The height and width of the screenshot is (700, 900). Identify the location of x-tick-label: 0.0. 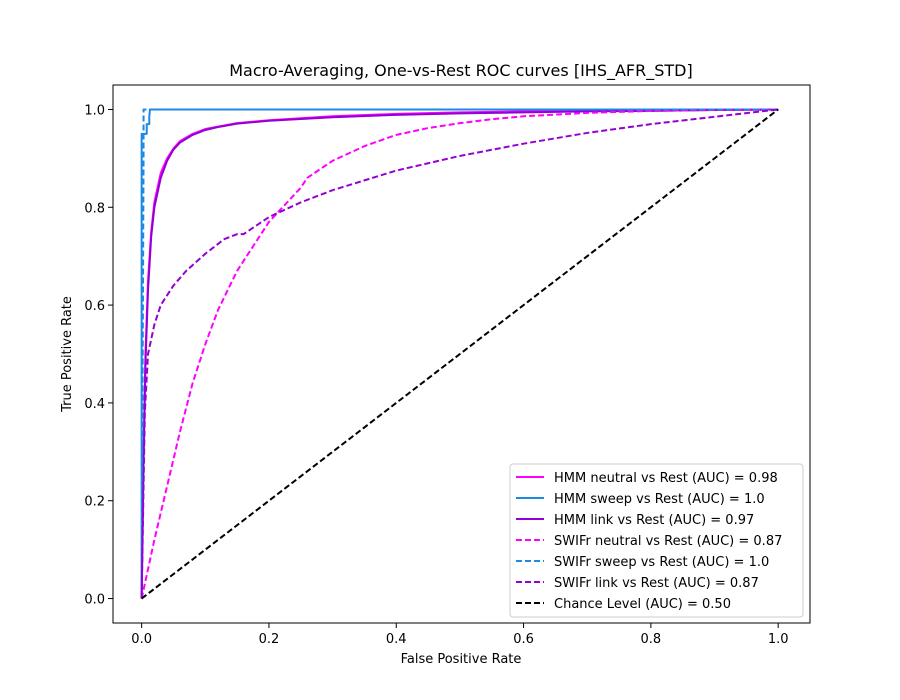
(141, 639).